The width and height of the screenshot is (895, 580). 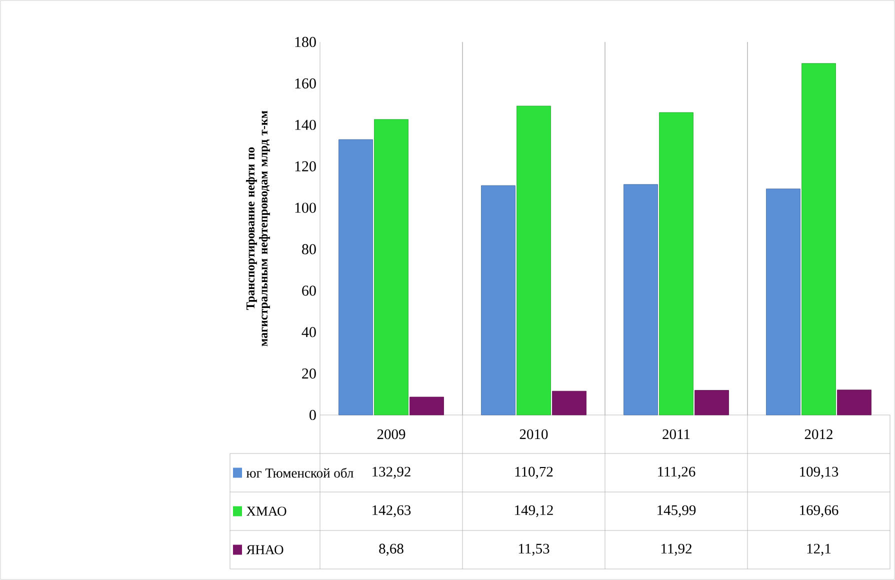 What do you see at coordinates (818, 434) in the screenshot?
I see `x-tick-label: 2012` at bounding box center [818, 434].